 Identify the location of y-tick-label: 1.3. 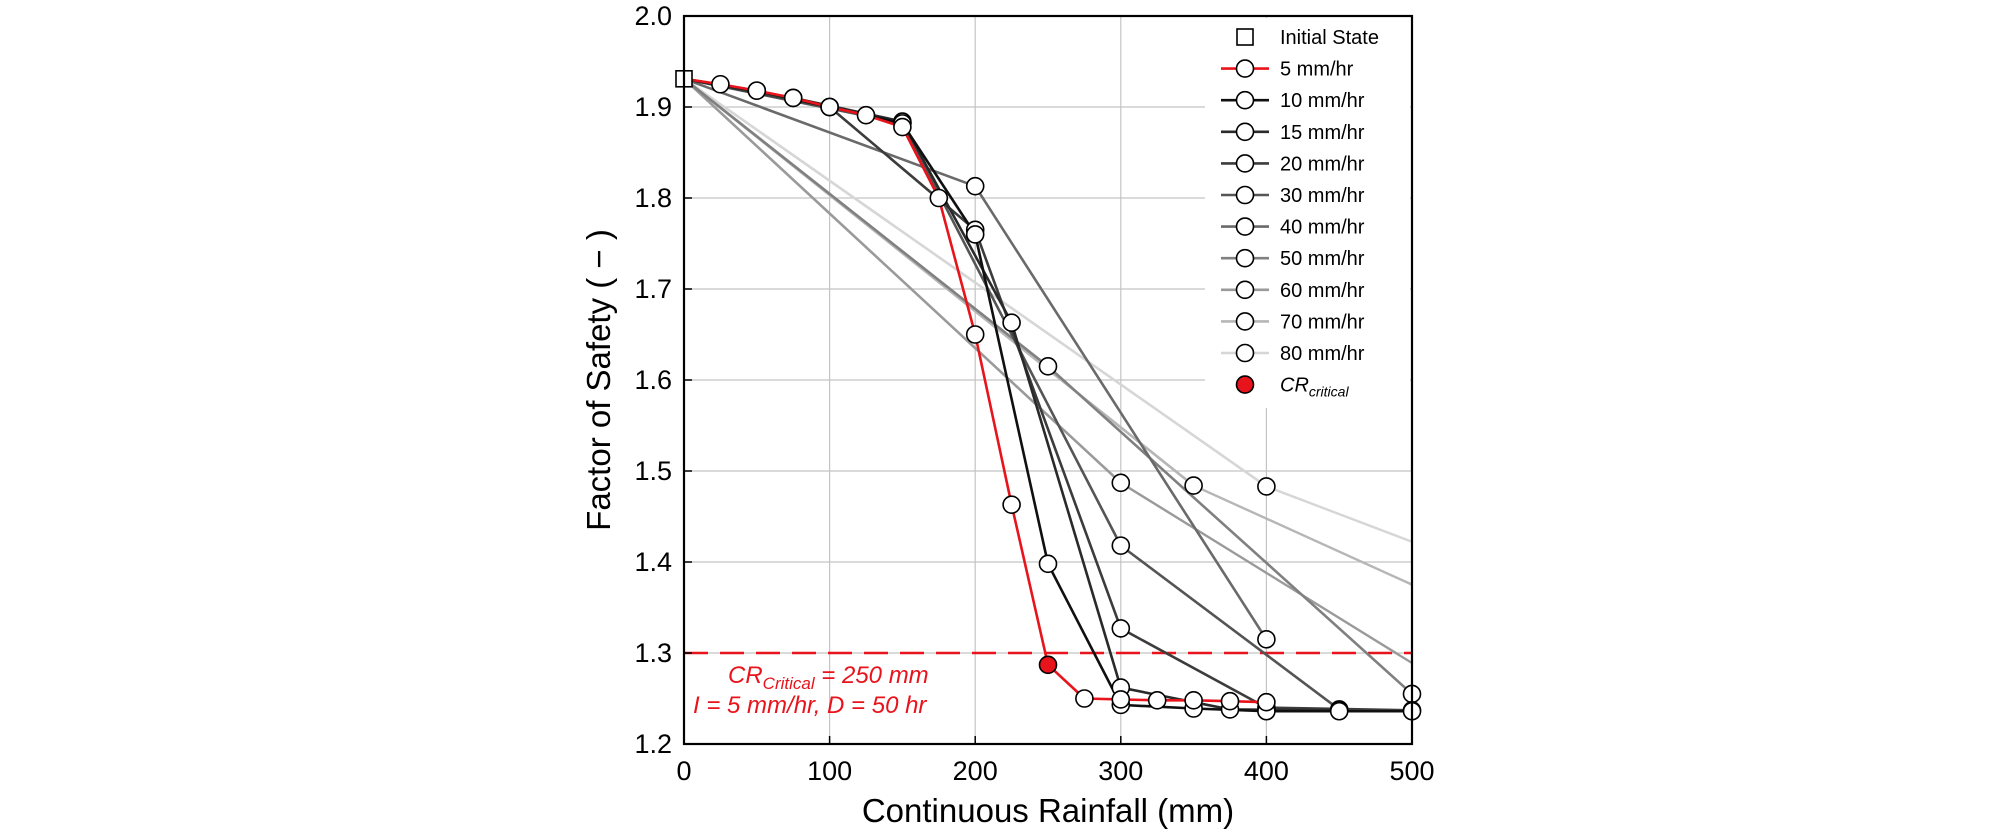
(653, 653).